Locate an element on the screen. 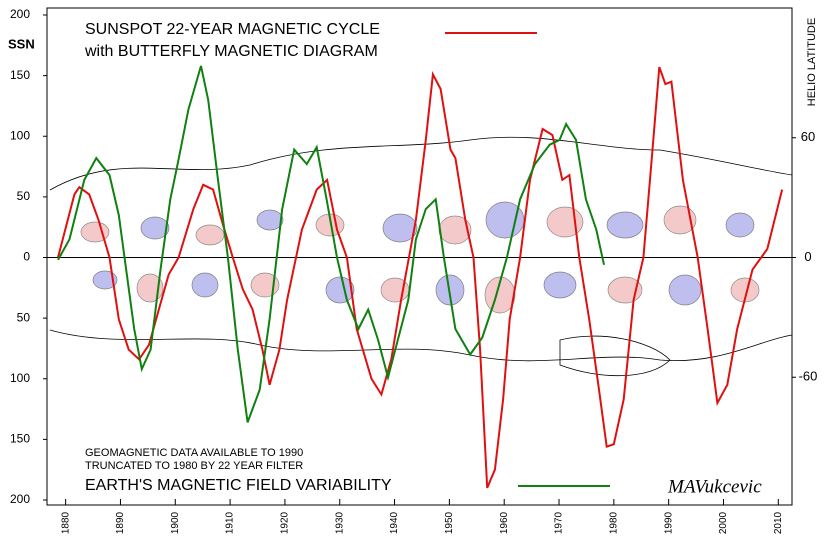 This screenshot has height=541, width=830. x-tick-label: 1950 is located at coordinates (449, 522).